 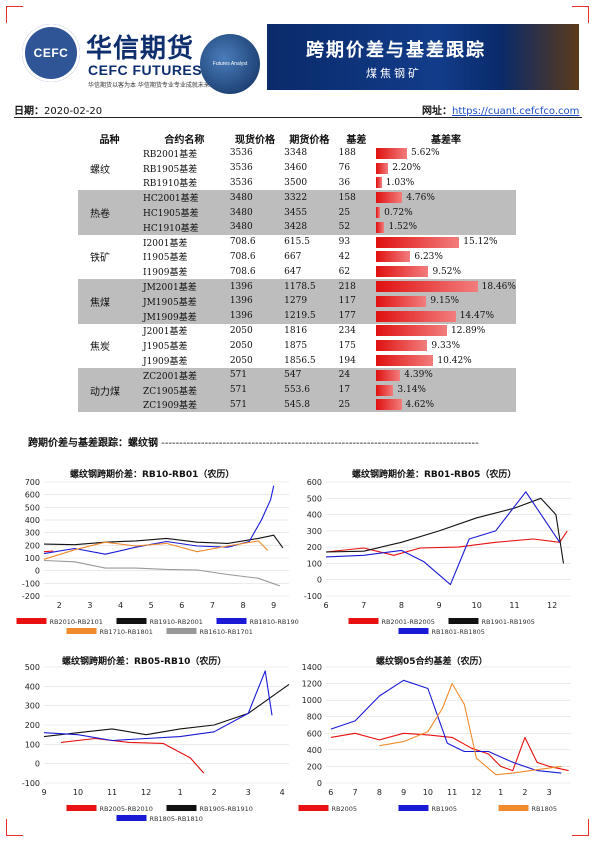 What do you see at coordinates (170, 184) in the screenshot?
I see `contract-cell: RB1910基差` at bounding box center [170, 184].